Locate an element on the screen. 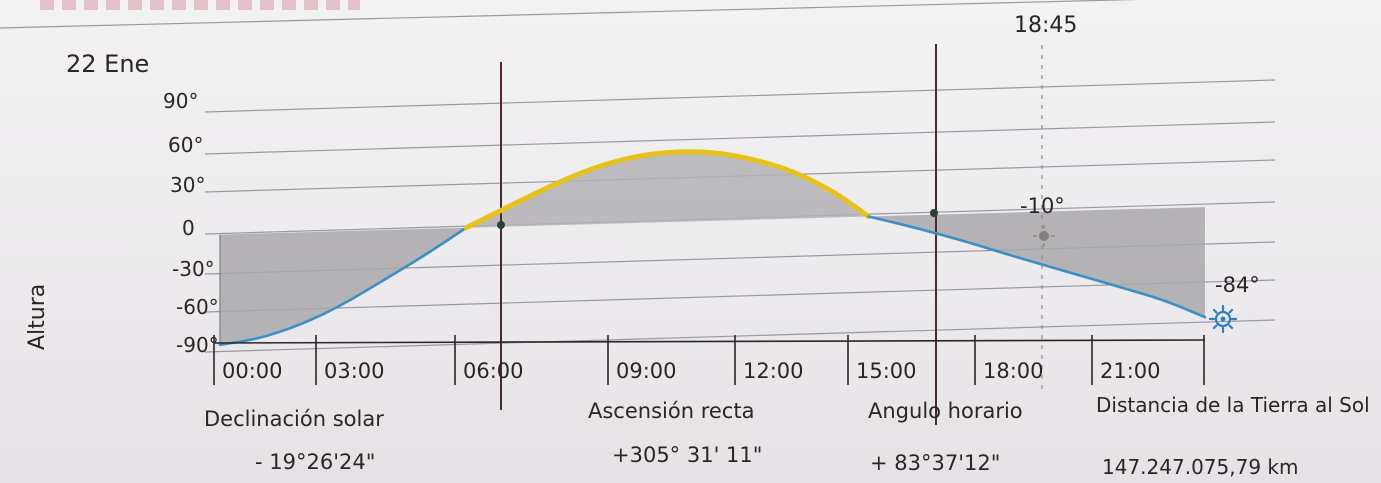 Image resolution: width=1381 pixels, height=483 pixels. footer-declination-label: Declinación solar is located at coordinates (294, 419).